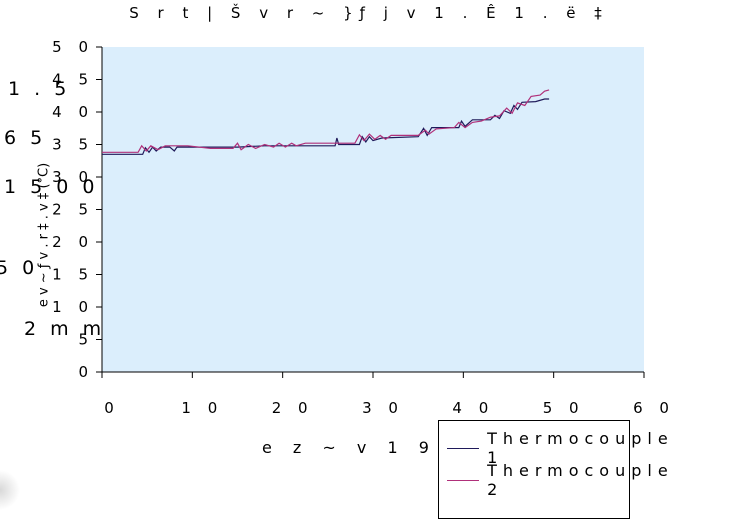 The height and width of the screenshot is (519, 738). I want to click on legend-label-2: Thermocouple 2, so click(580, 480).